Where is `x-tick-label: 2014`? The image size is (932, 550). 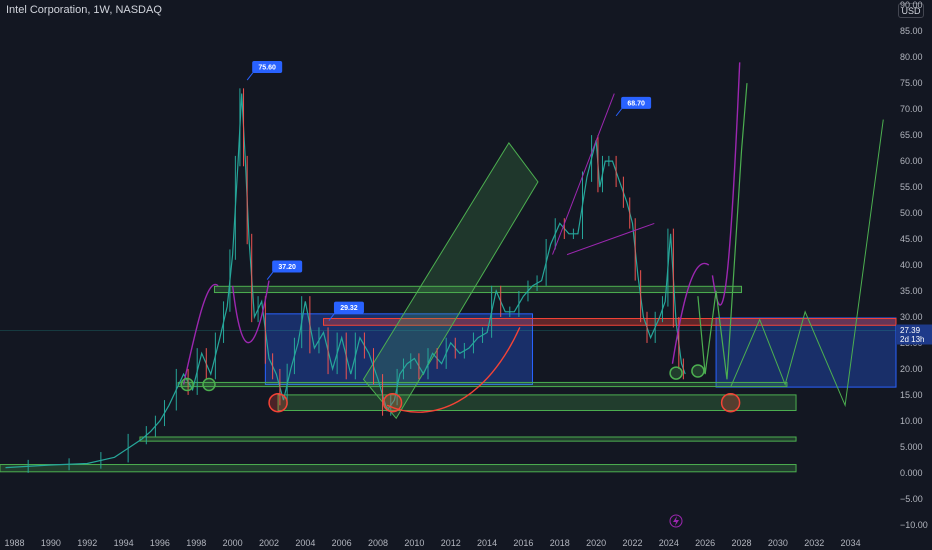
x-tick-label: 2014 is located at coordinates (487, 543).